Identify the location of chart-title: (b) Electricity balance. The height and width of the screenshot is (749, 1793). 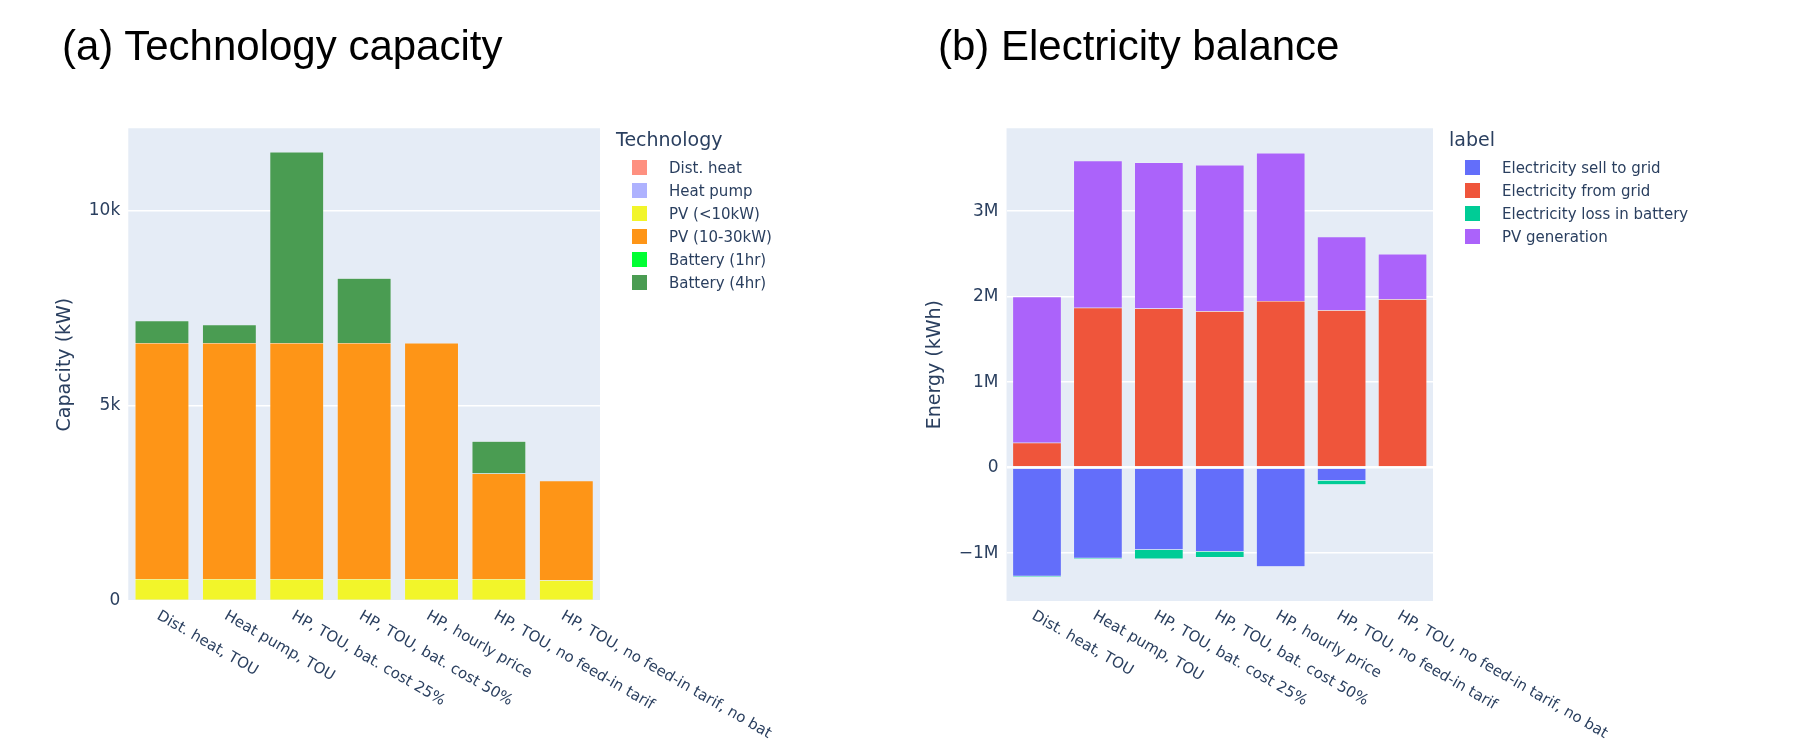
(1139, 46).